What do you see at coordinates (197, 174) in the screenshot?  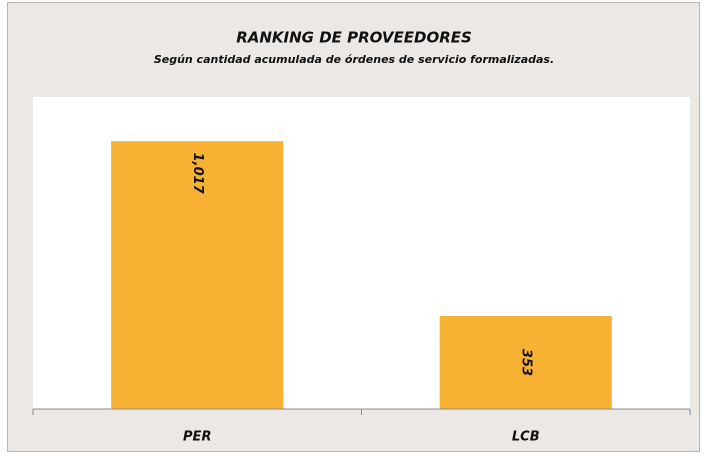 I see `data-label: 1,017` at bounding box center [197, 174].